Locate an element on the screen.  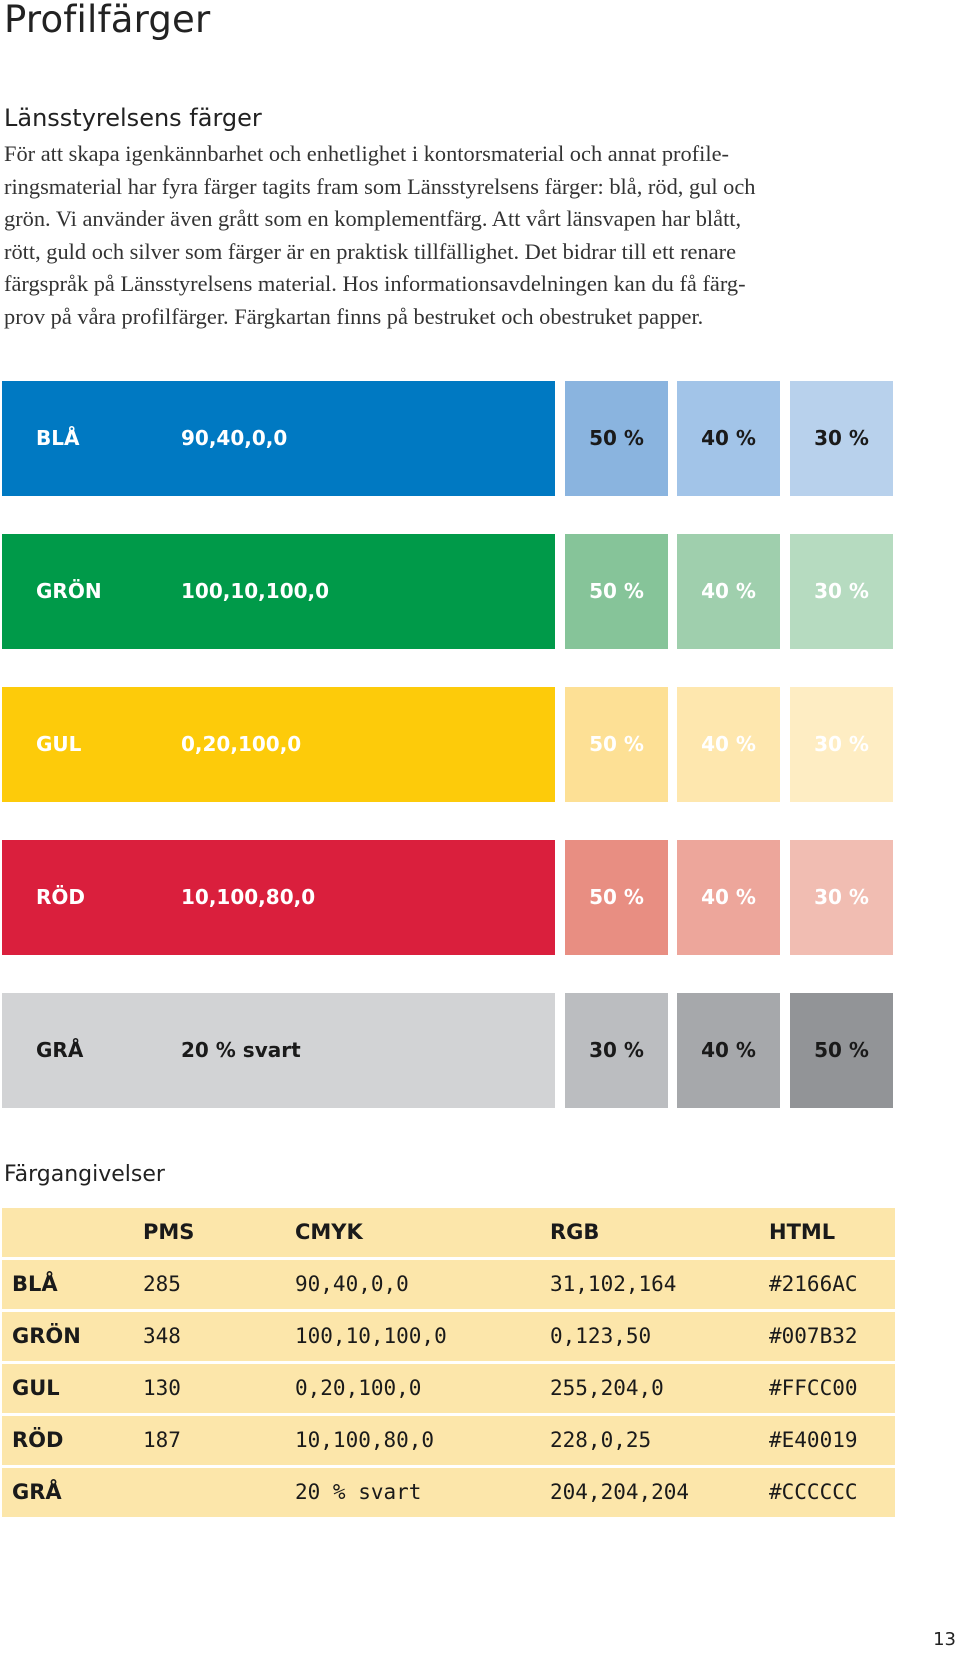
swatch-main: GRÖN 100,10,100,0 is located at coordinates (278, 591).